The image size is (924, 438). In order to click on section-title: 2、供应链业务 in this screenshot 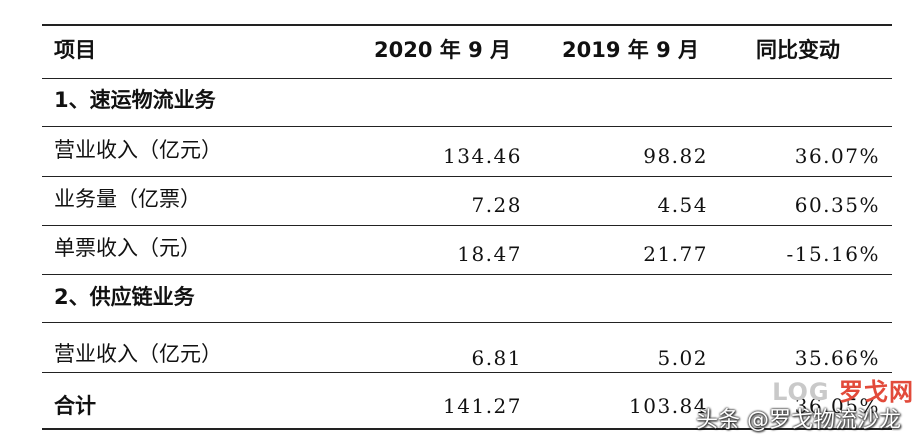, I will do `click(124, 297)`.